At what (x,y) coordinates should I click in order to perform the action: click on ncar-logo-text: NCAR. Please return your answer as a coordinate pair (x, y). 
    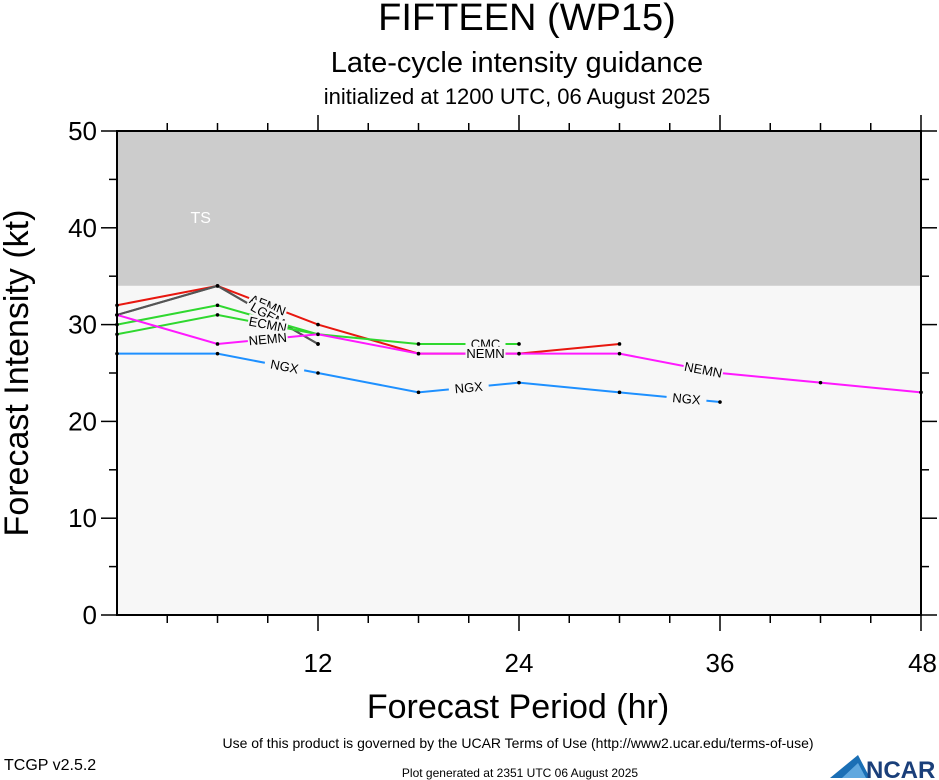
    Looking at the image, I should click on (900, 768).